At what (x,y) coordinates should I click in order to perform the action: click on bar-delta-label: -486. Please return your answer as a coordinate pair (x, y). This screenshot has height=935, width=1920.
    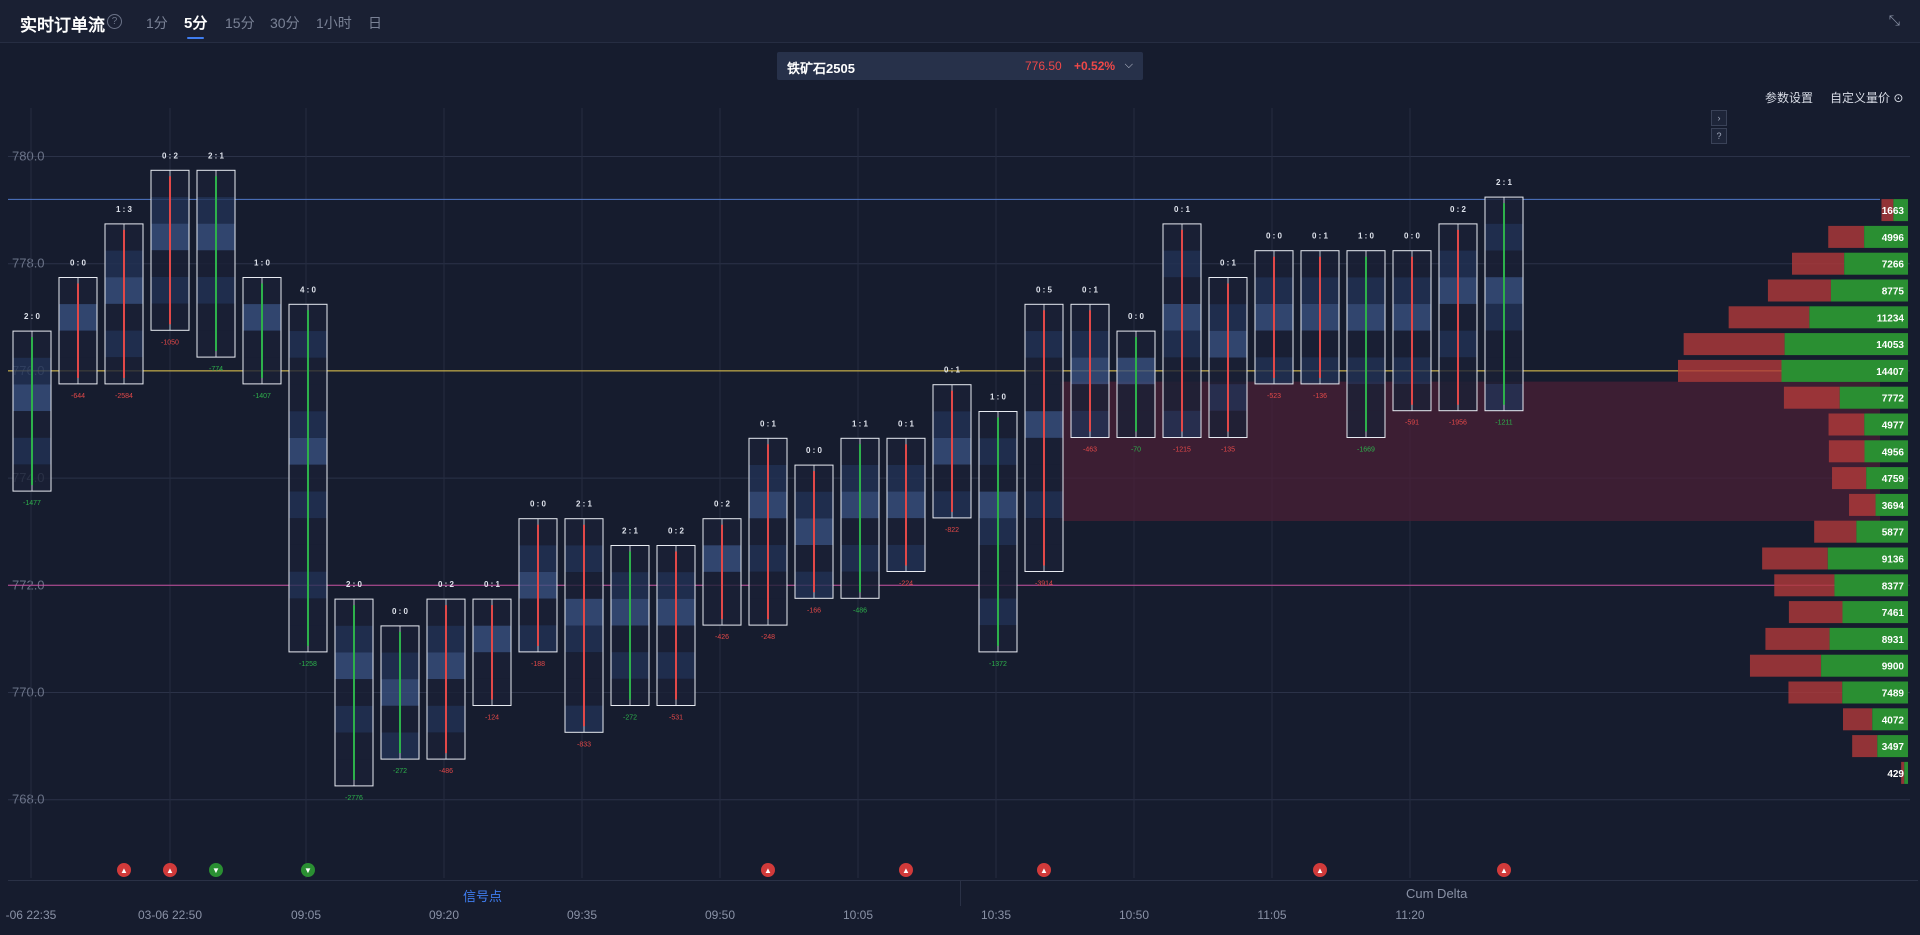
    Looking at the image, I should click on (446, 771).